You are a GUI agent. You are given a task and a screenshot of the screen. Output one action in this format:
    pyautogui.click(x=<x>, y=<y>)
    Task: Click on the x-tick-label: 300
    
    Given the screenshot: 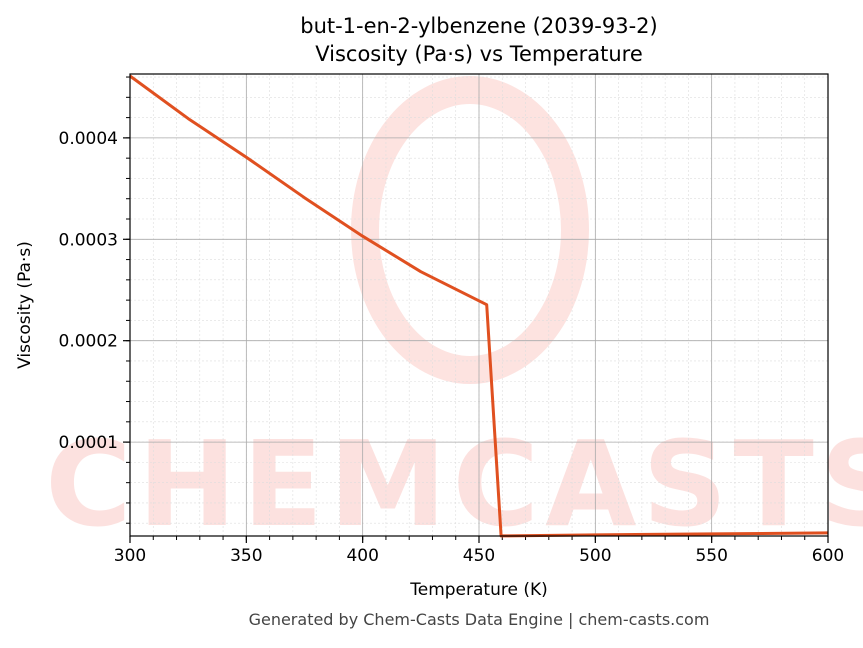 What is the action you would take?
    pyautogui.click(x=130, y=556)
    